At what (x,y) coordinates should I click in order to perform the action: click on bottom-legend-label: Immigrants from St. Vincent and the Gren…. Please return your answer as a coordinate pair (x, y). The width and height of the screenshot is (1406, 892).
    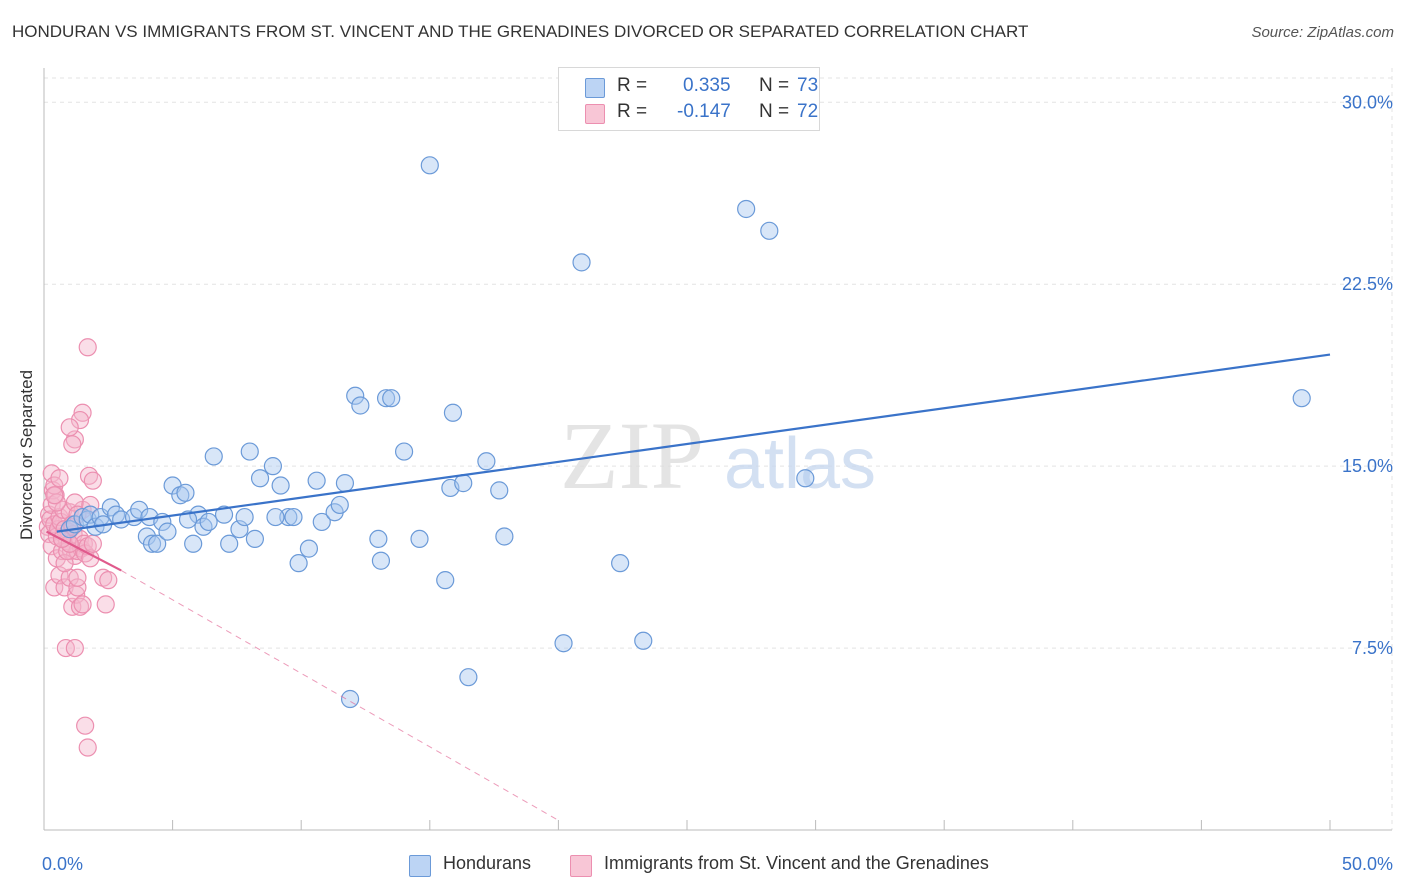
    Looking at the image, I should click on (796, 863).